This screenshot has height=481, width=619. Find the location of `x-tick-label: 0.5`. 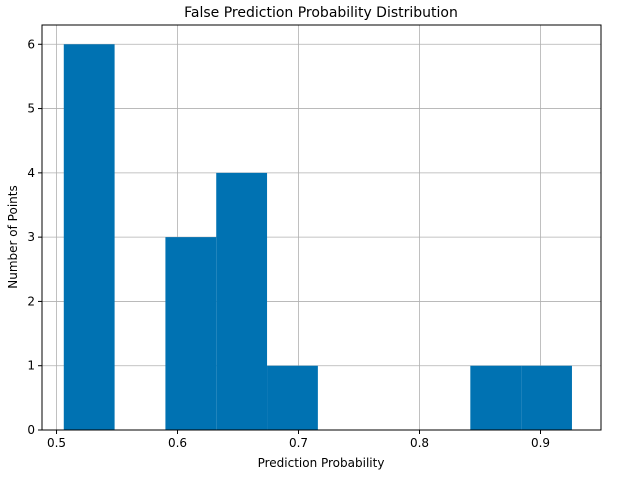

x-tick-label: 0.5 is located at coordinates (56, 443).